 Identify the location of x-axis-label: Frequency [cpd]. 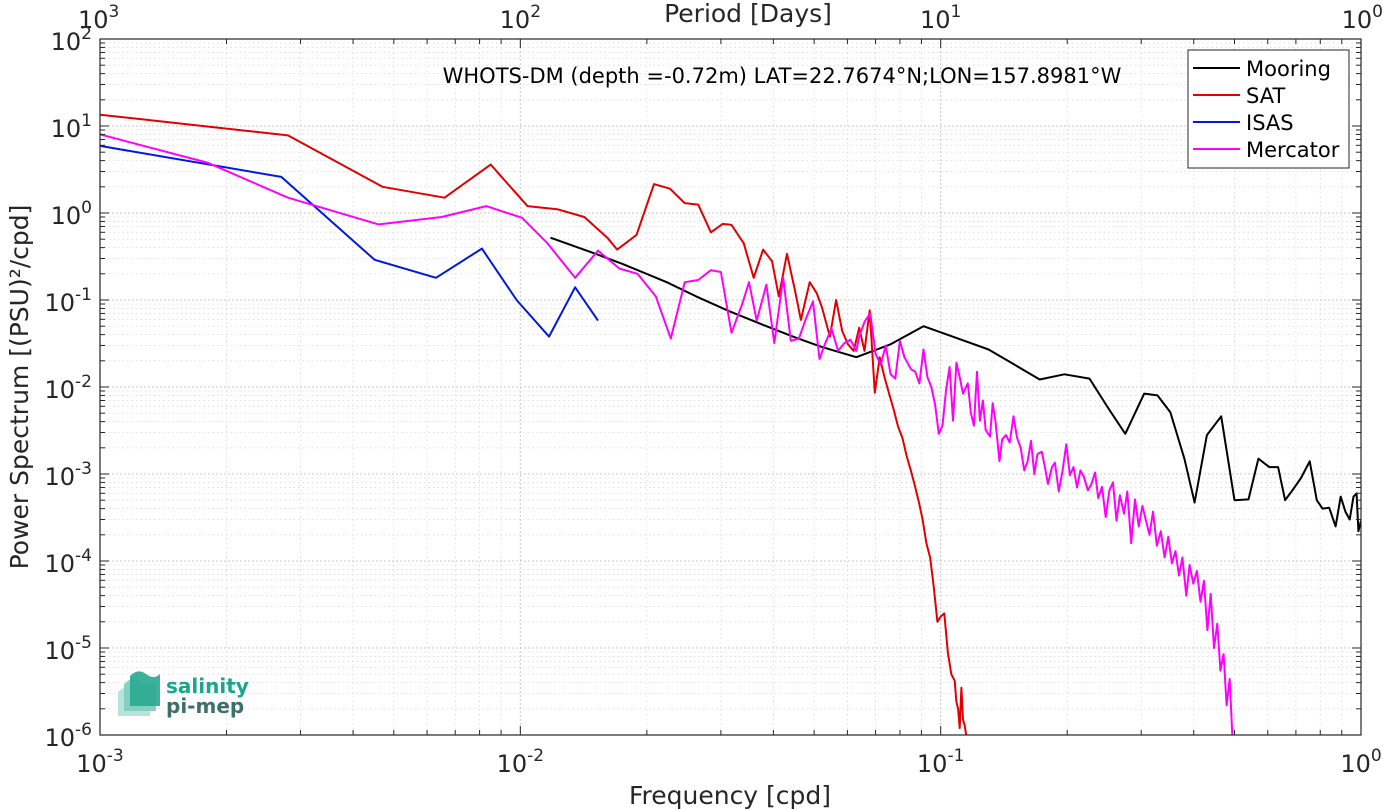
(730, 795).